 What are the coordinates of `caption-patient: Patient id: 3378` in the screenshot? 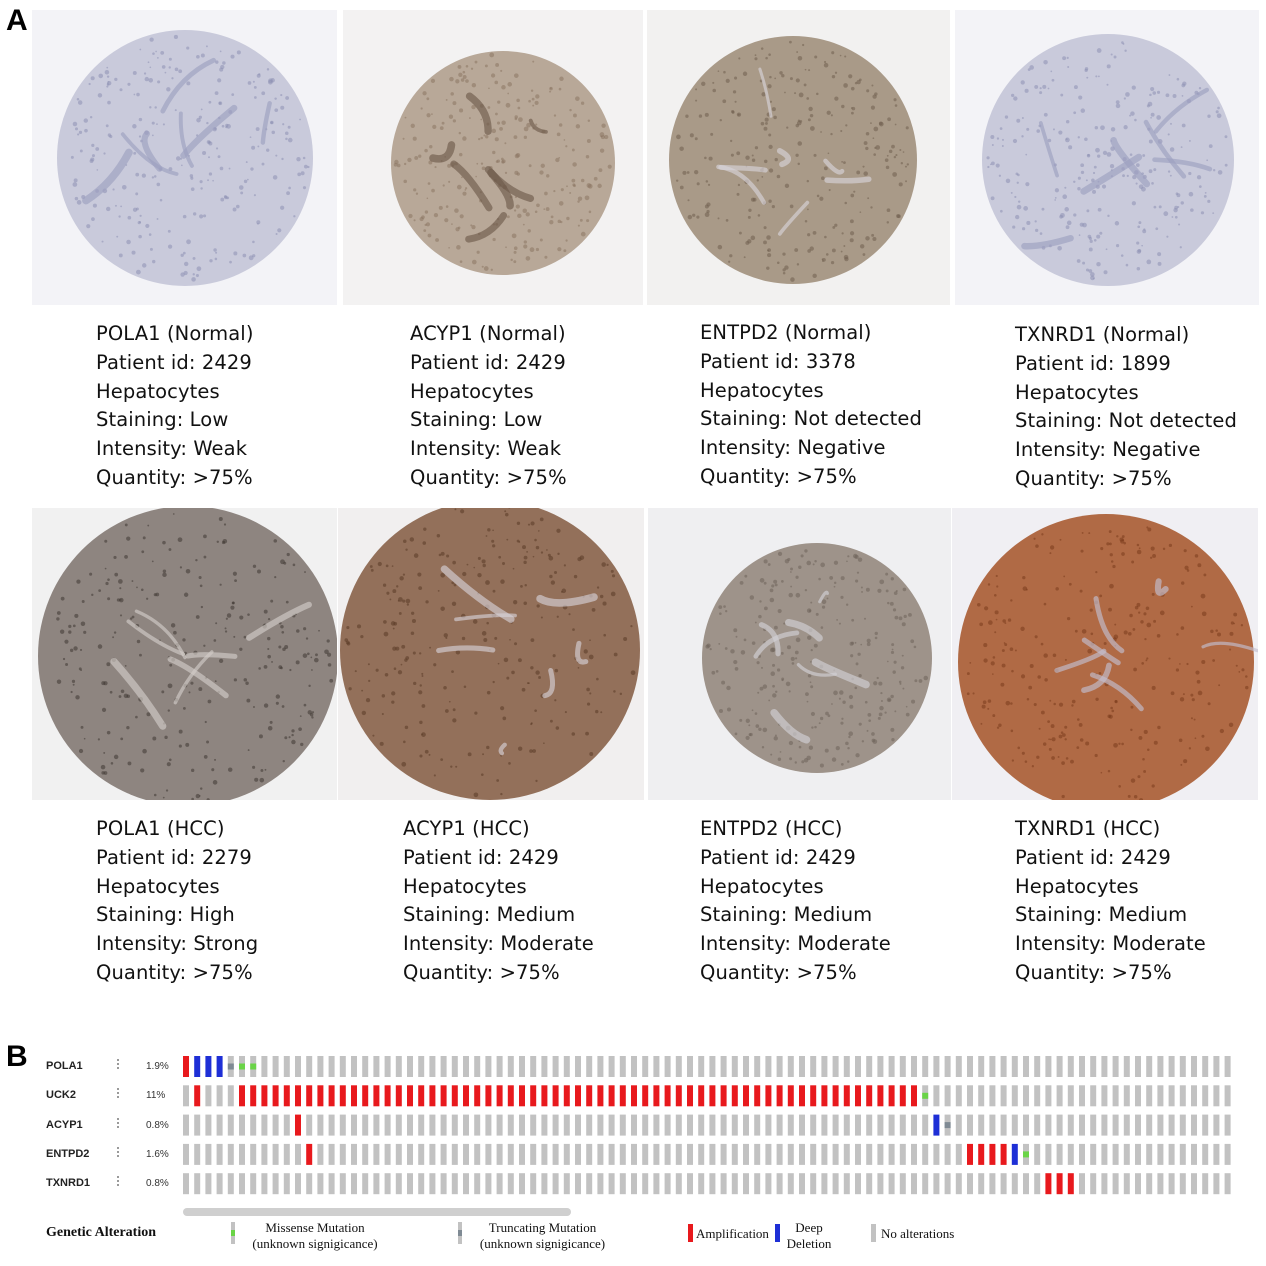 It's located at (778, 361).